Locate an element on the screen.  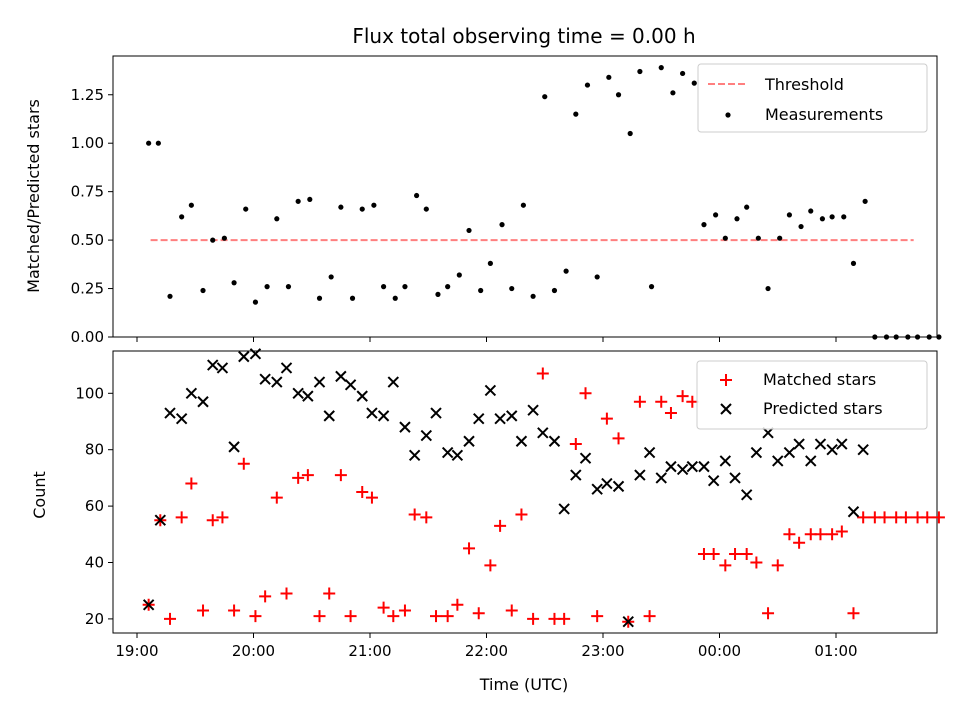
top-legend-box is located at coordinates (812, 98).